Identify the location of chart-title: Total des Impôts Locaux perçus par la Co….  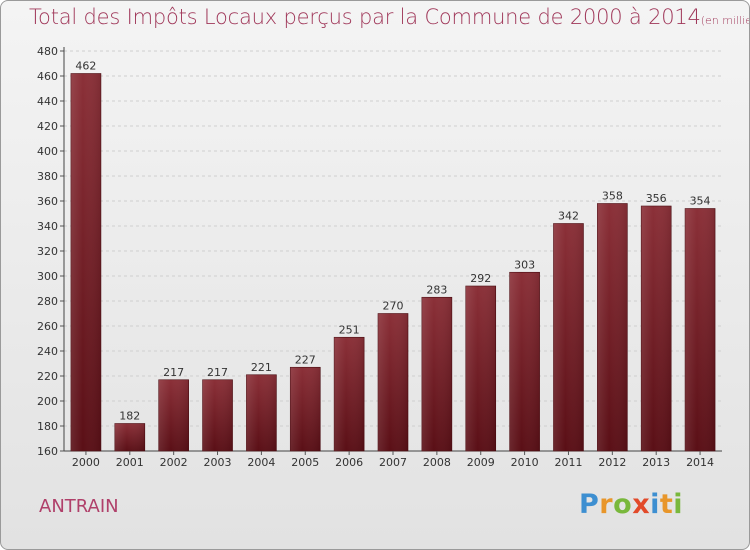
(389, 17).